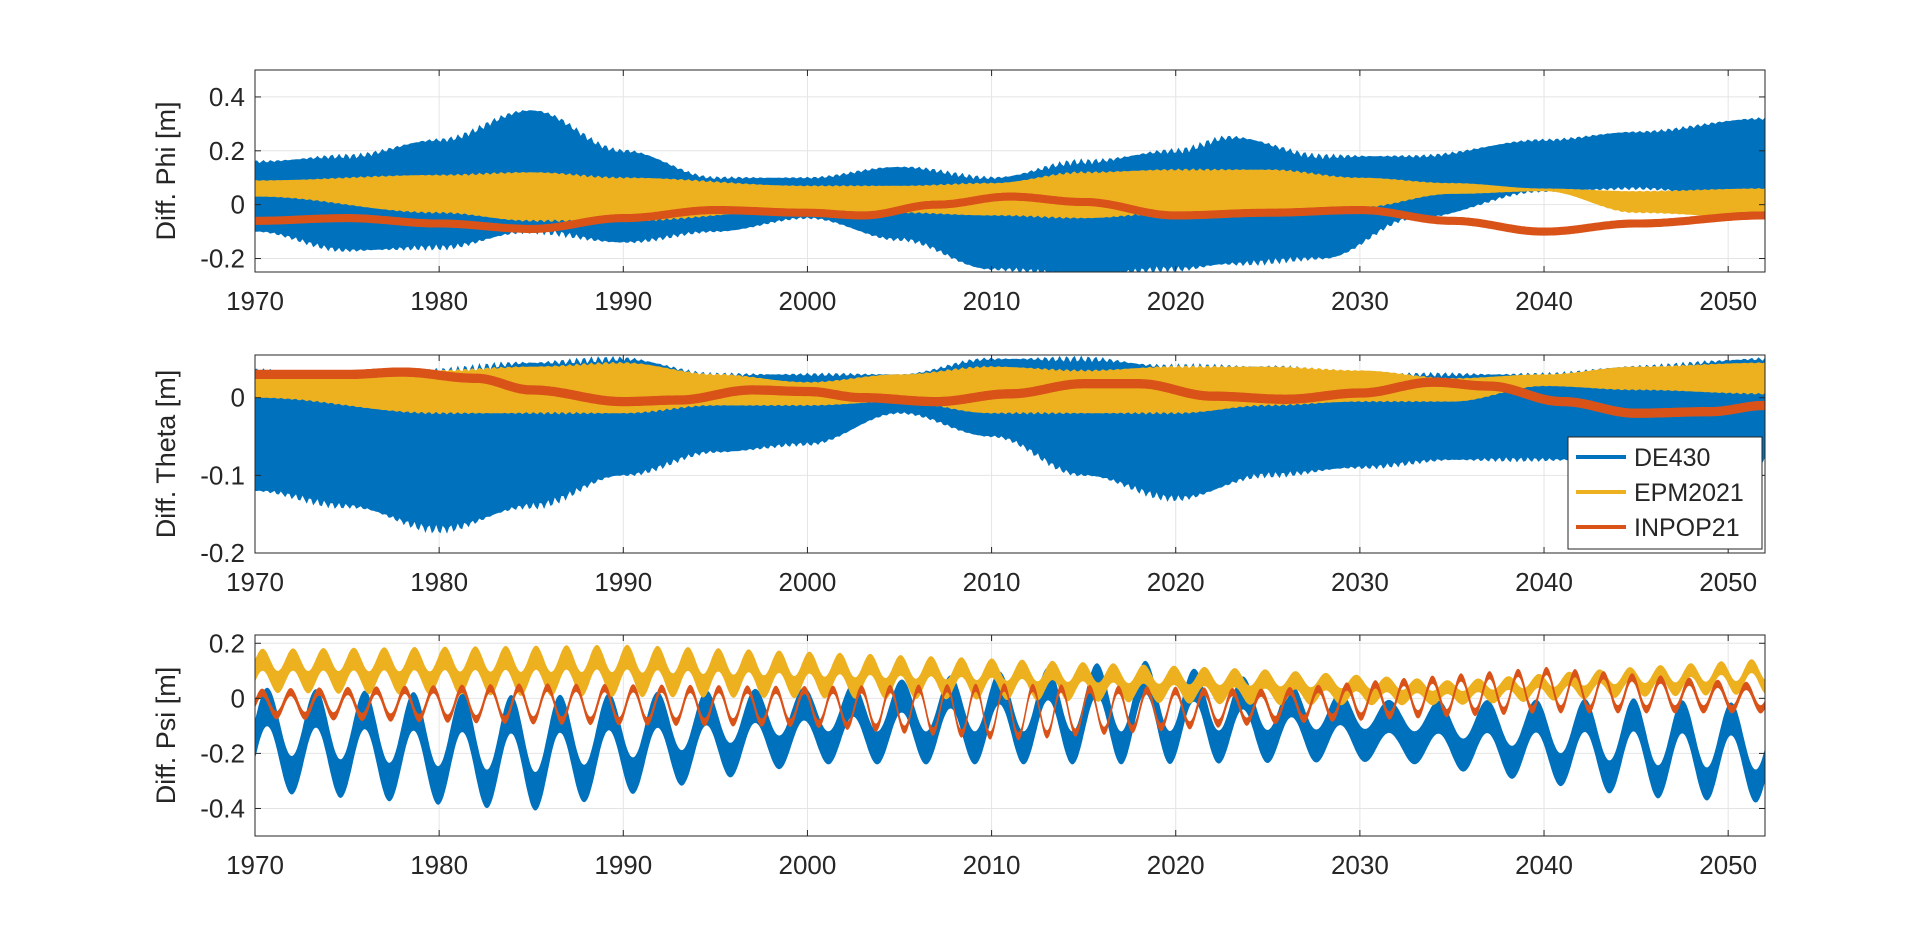 The width and height of the screenshot is (1920, 931). I want to click on y-tick-label: -0.1, so click(222, 475).